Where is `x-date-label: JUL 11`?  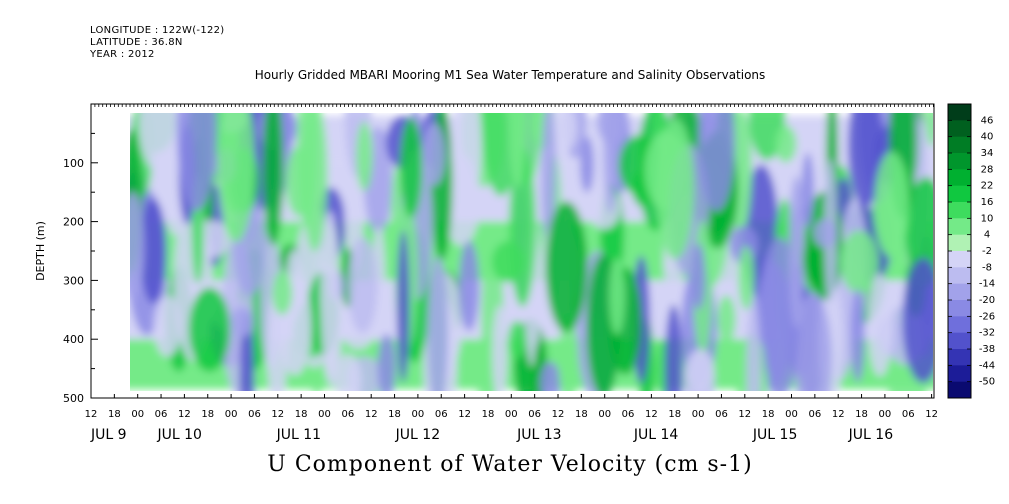 x-date-label: JUL 11 is located at coordinates (298, 435).